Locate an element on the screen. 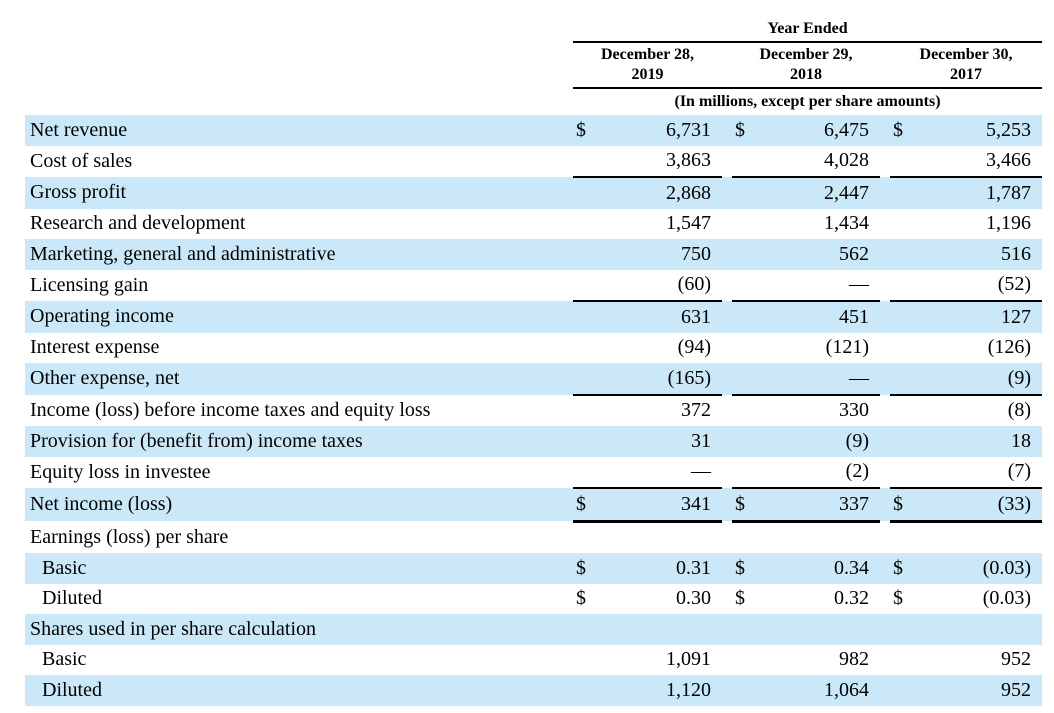  value-cell: 6,475 is located at coordinates (822, 130).